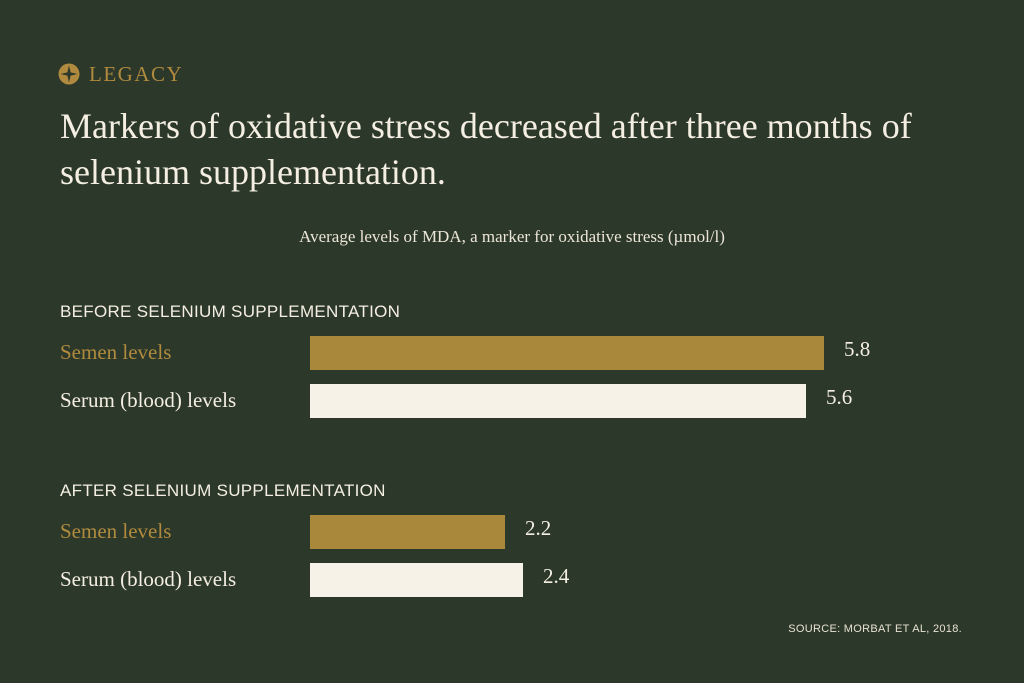 This screenshot has width=1024, height=683. What do you see at coordinates (223, 490) in the screenshot?
I see `group-heading-after: AFTER SELENIUM SUPPLEMENTATION` at bounding box center [223, 490].